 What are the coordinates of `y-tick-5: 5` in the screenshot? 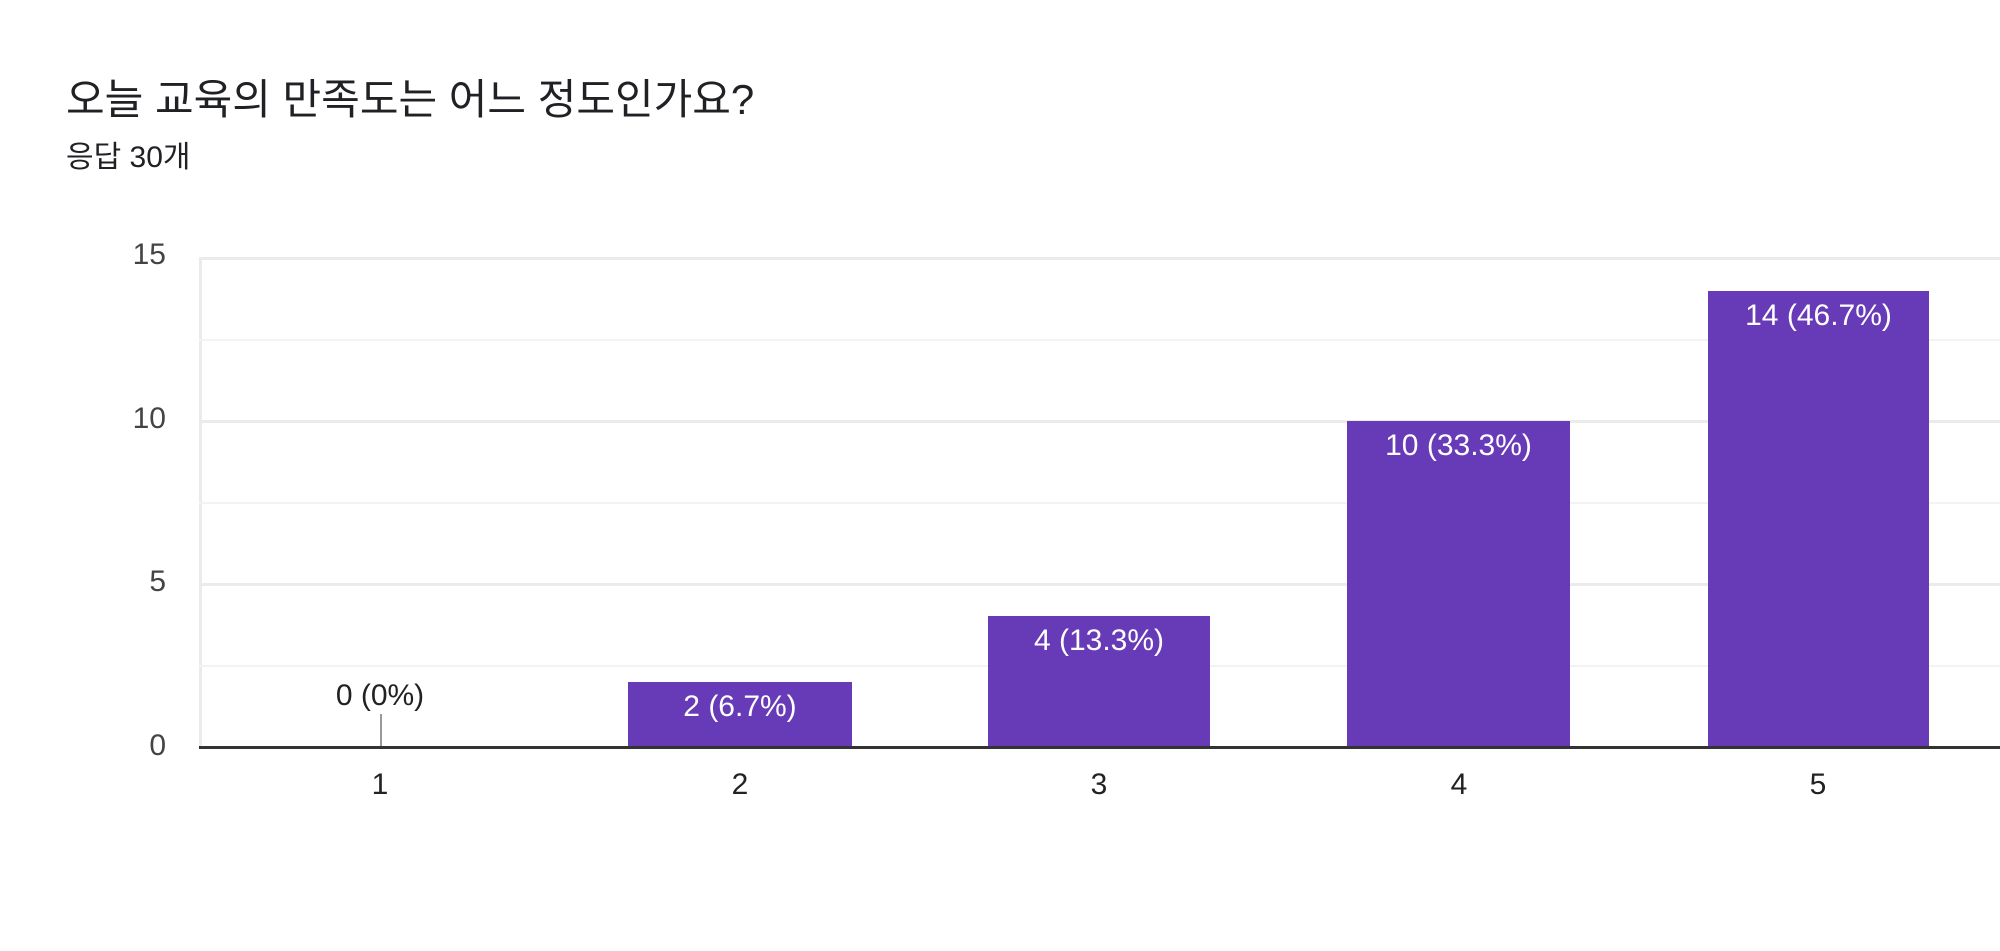 It's located at (157, 581).